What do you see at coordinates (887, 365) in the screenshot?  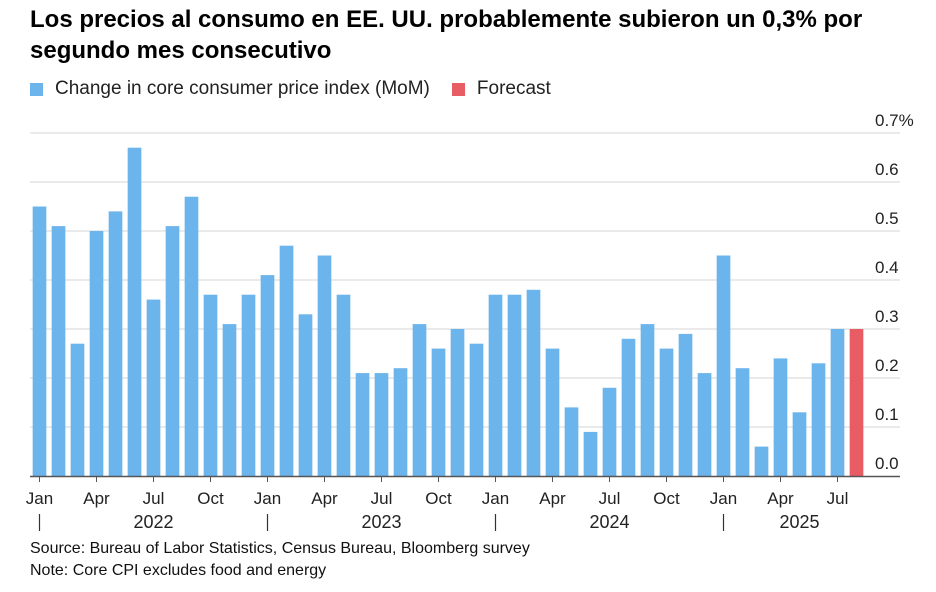 I see `y-tick-label: 0.2` at bounding box center [887, 365].